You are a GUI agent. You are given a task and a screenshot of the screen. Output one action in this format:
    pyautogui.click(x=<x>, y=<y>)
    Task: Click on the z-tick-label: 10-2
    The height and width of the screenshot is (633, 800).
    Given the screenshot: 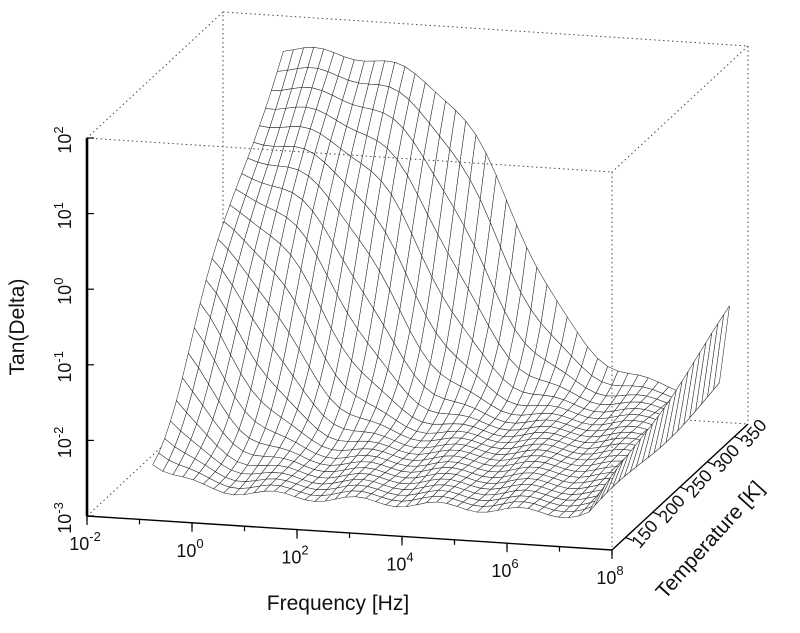 What is the action you would take?
    pyautogui.click(x=63, y=443)
    